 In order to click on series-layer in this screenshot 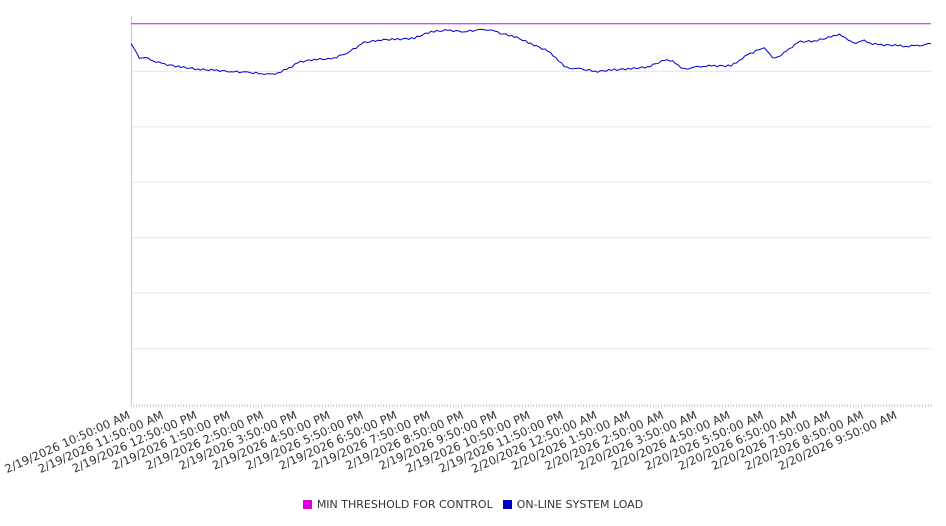, I will do `click(531, 49)`.